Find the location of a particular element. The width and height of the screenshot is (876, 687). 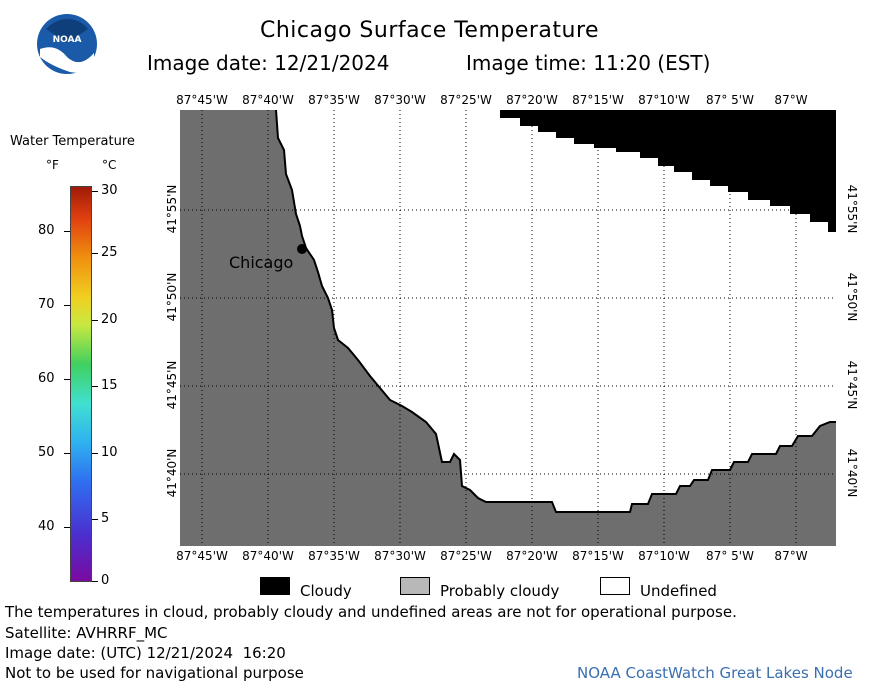

nav-warning-text: Not to be used for navigational purpose is located at coordinates (154, 673).